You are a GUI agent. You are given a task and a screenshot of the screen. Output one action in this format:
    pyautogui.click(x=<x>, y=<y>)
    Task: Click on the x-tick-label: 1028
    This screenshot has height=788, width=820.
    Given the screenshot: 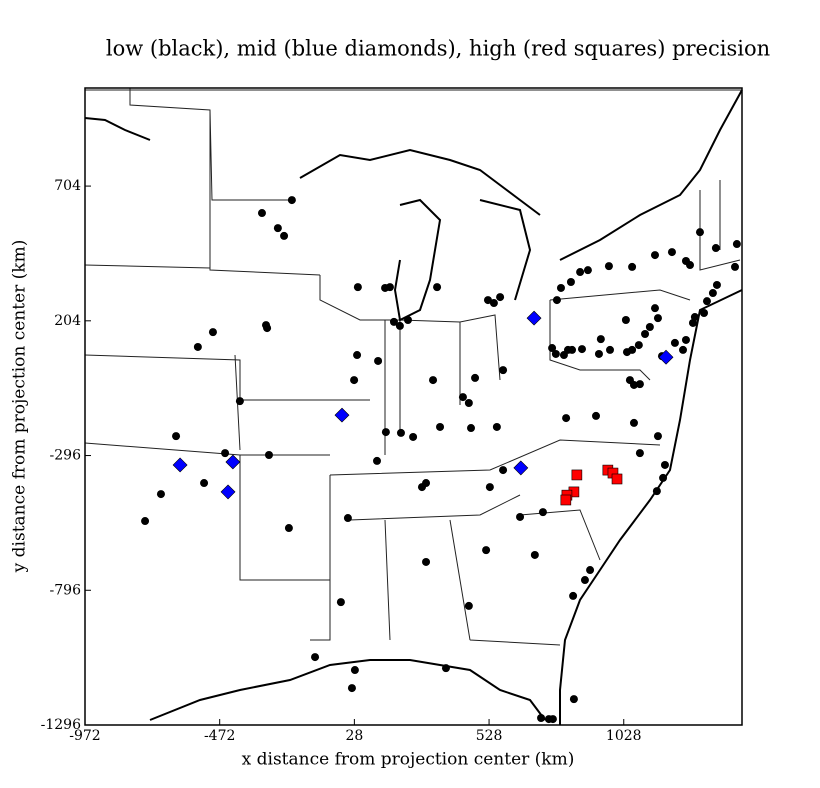 What is the action you would take?
    pyautogui.click(x=624, y=736)
    